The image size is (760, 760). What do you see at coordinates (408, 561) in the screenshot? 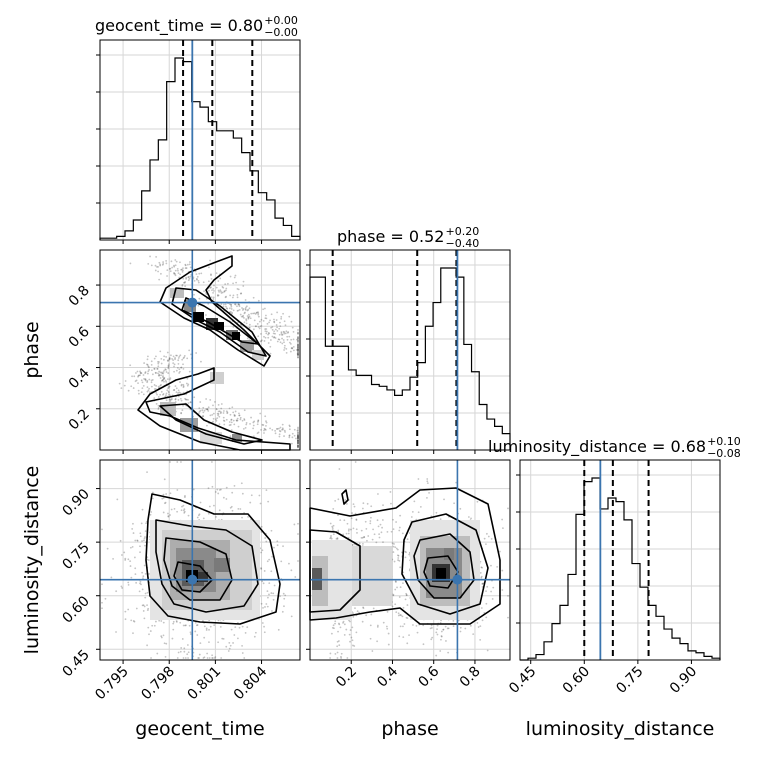
I see `panel-phase-luminosity_distance` at bounding box center [408, 561].